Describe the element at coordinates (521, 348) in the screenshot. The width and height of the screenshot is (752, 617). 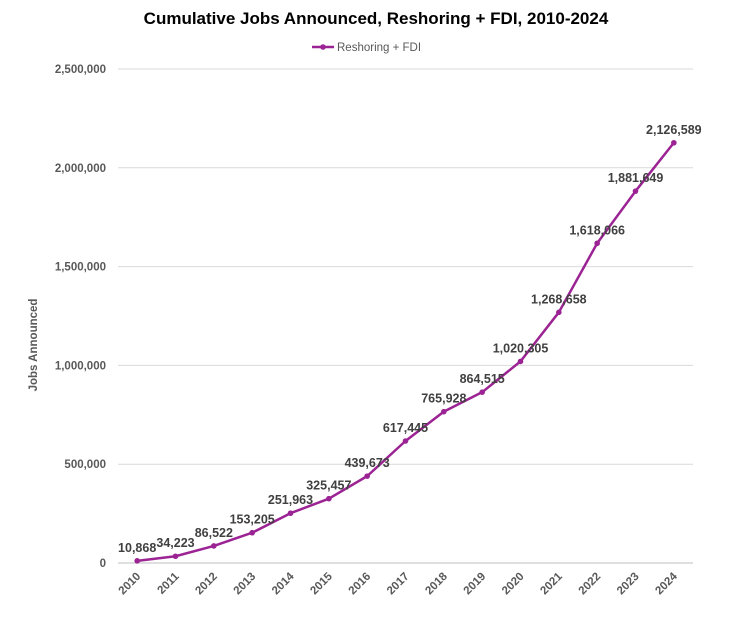
I see `data-label: 1,020,305` at that location.